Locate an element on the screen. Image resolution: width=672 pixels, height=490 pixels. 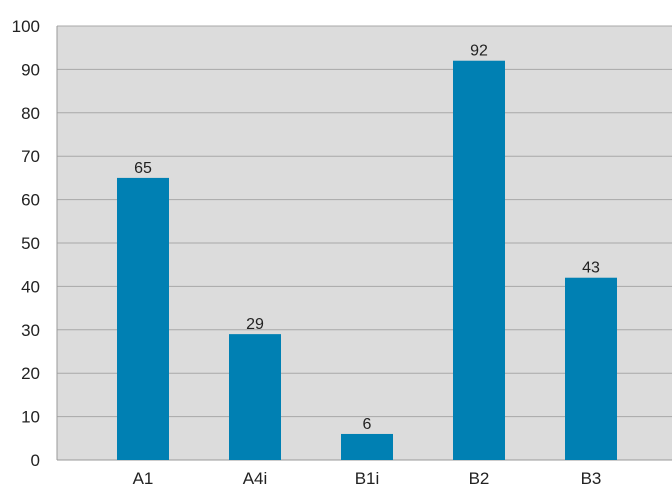
bar-b3 is located at coordinates (591, 368).